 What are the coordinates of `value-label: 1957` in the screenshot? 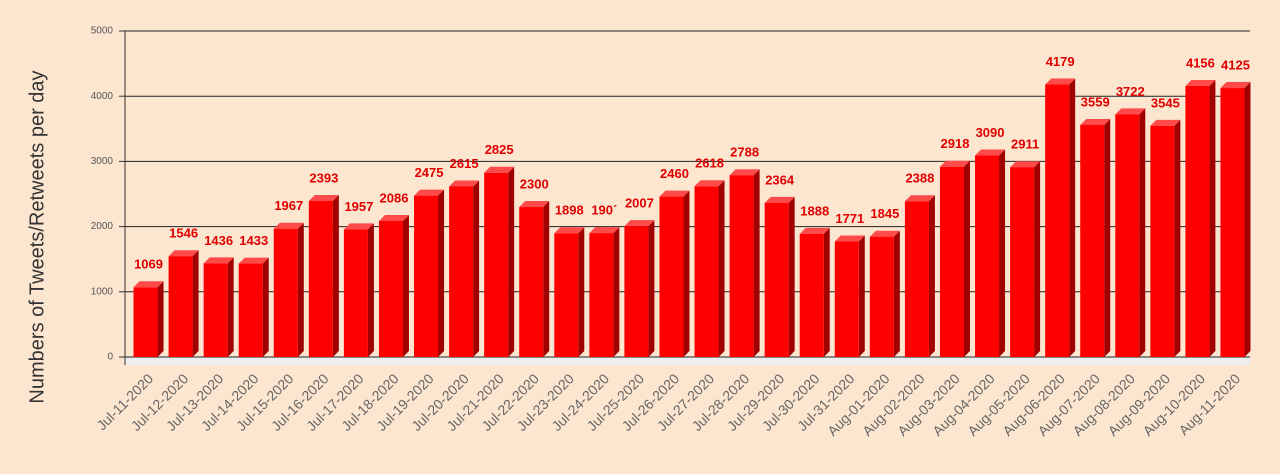 It's located at (358, 206).